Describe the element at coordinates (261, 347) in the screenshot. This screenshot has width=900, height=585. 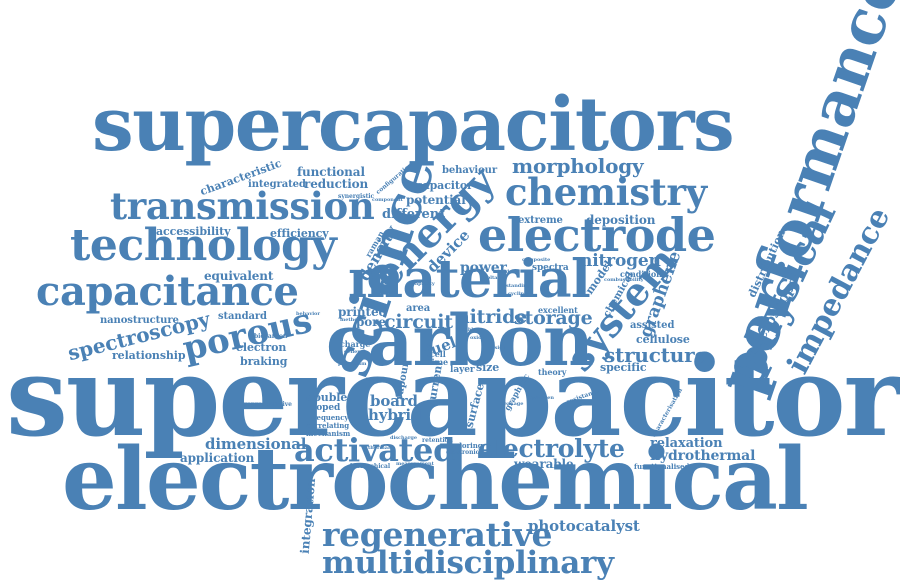
I see `word-electron: electron` at that location.